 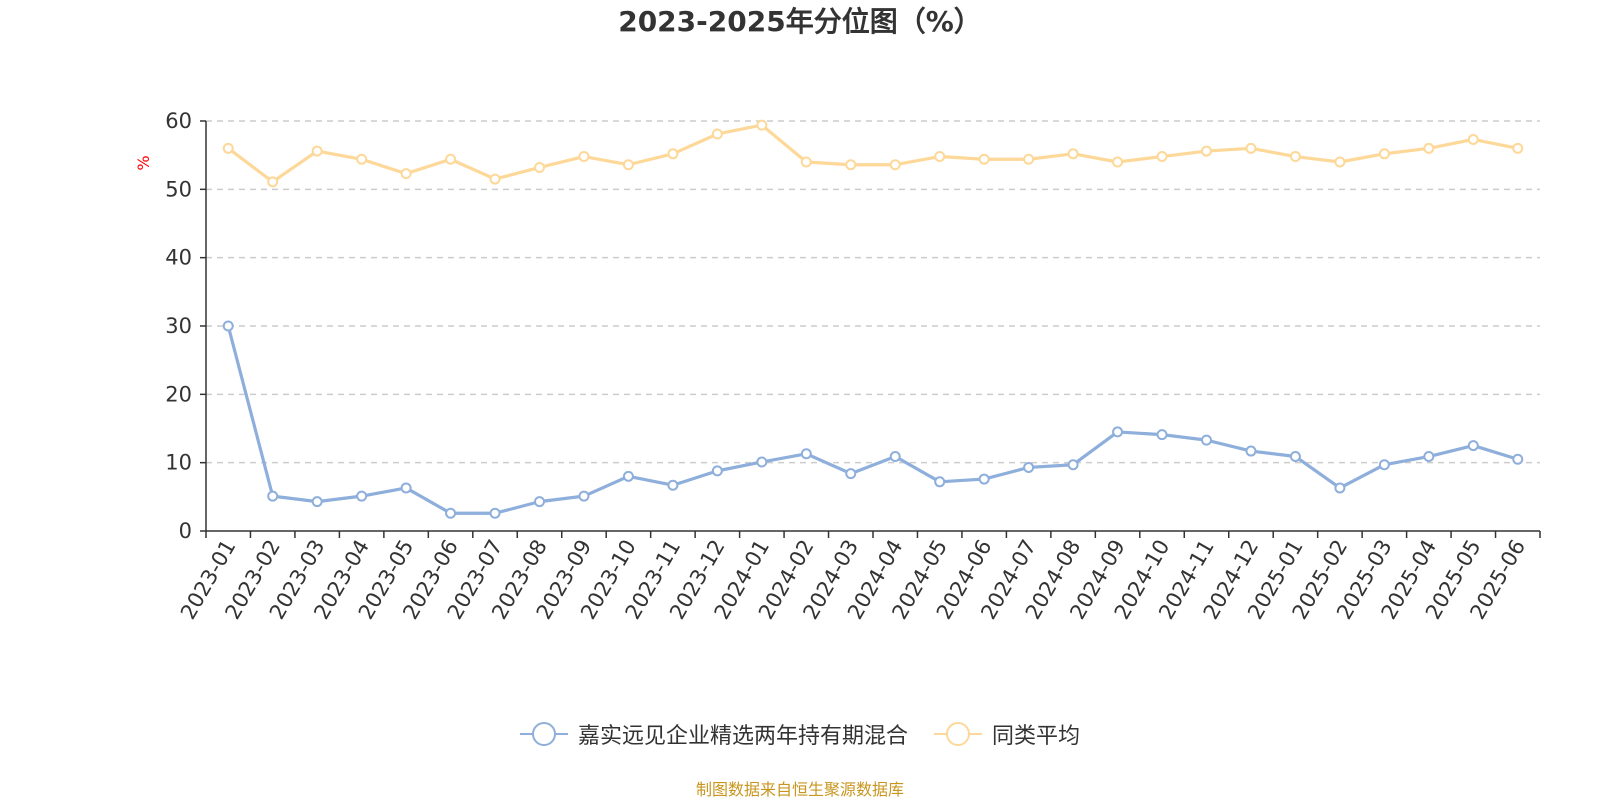 I want to click on legend-label-average: 同类平均, so click(x=1036, y=736).